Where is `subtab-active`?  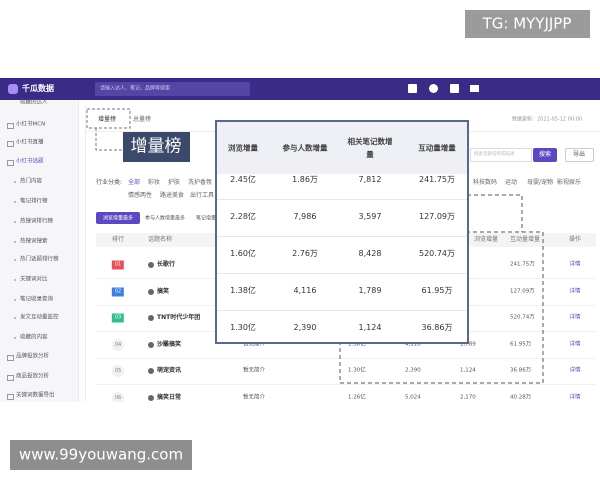 subtab-active is located at coordinates (118, 218).